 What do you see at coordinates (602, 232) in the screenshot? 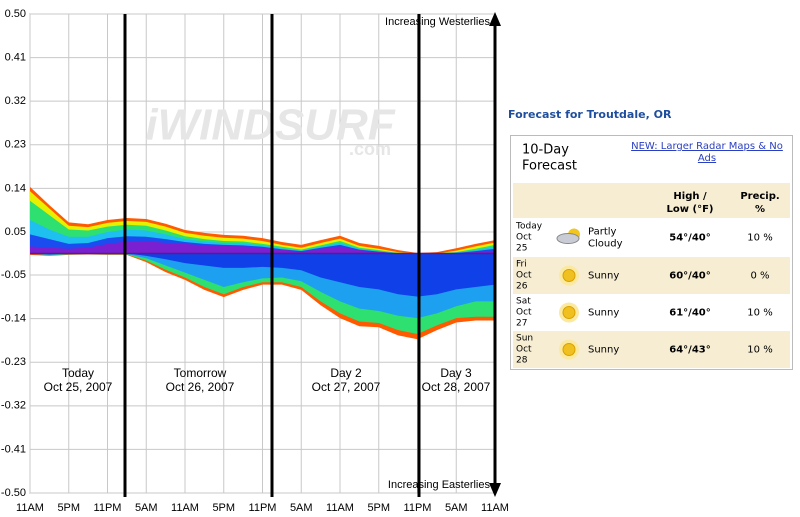
I see `row-condition: Partly` at bounding box center [602, 232].